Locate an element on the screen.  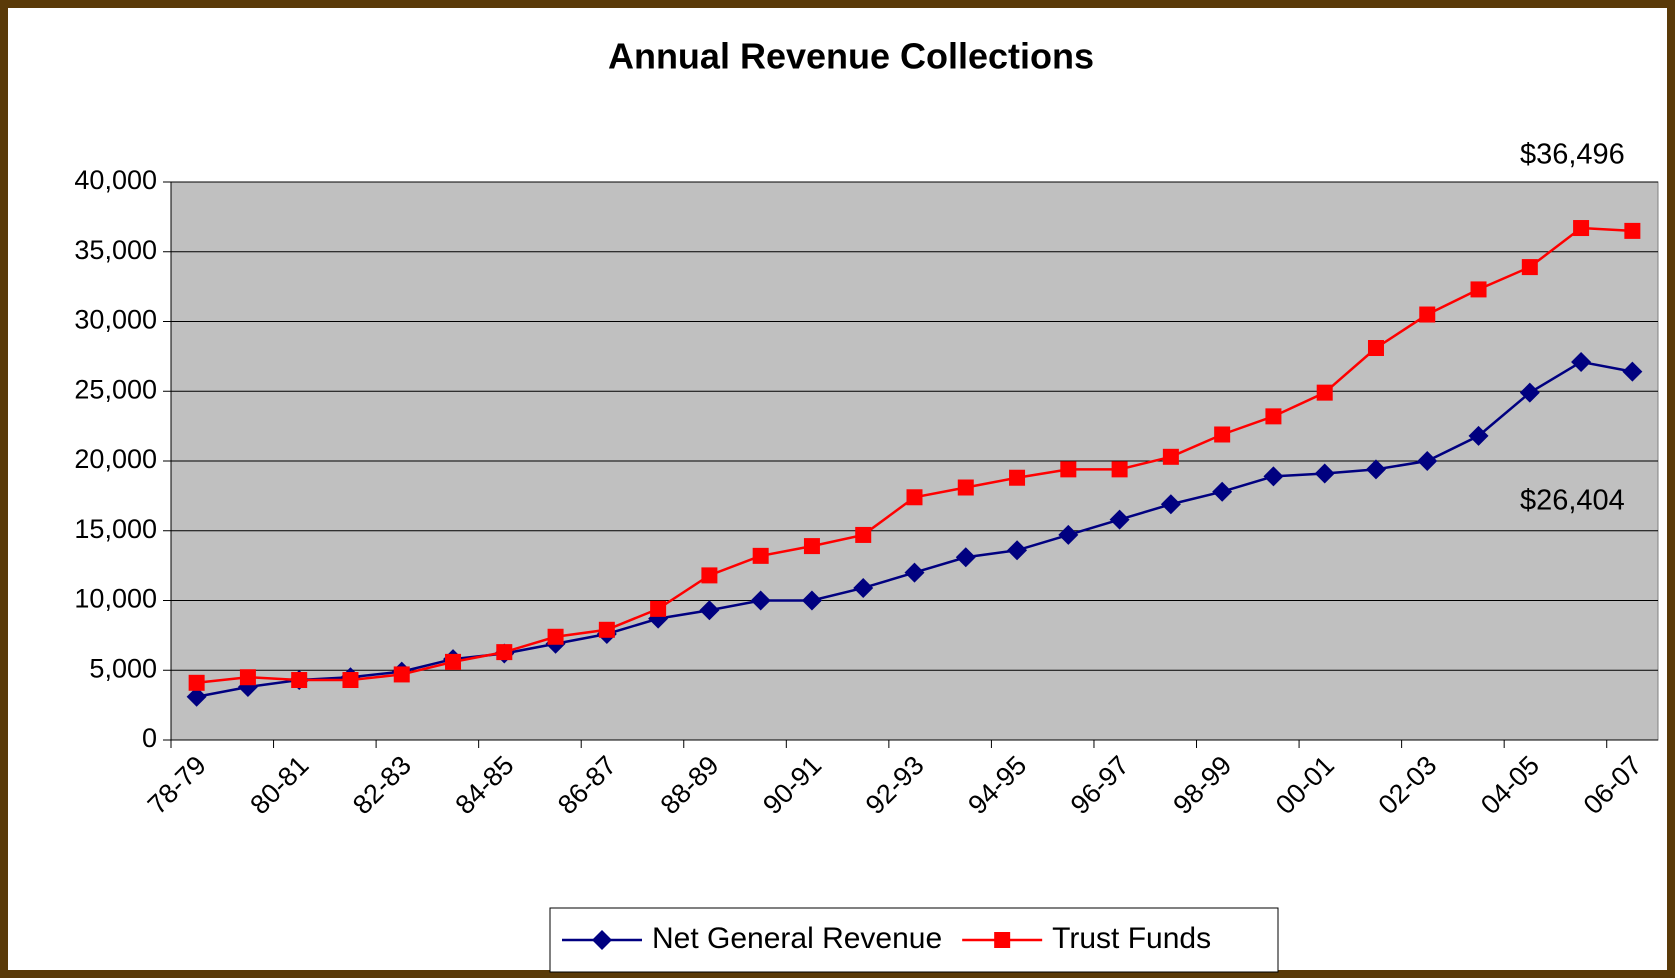
y-tick-label: 40,000 is located at coordinates (115, 180).